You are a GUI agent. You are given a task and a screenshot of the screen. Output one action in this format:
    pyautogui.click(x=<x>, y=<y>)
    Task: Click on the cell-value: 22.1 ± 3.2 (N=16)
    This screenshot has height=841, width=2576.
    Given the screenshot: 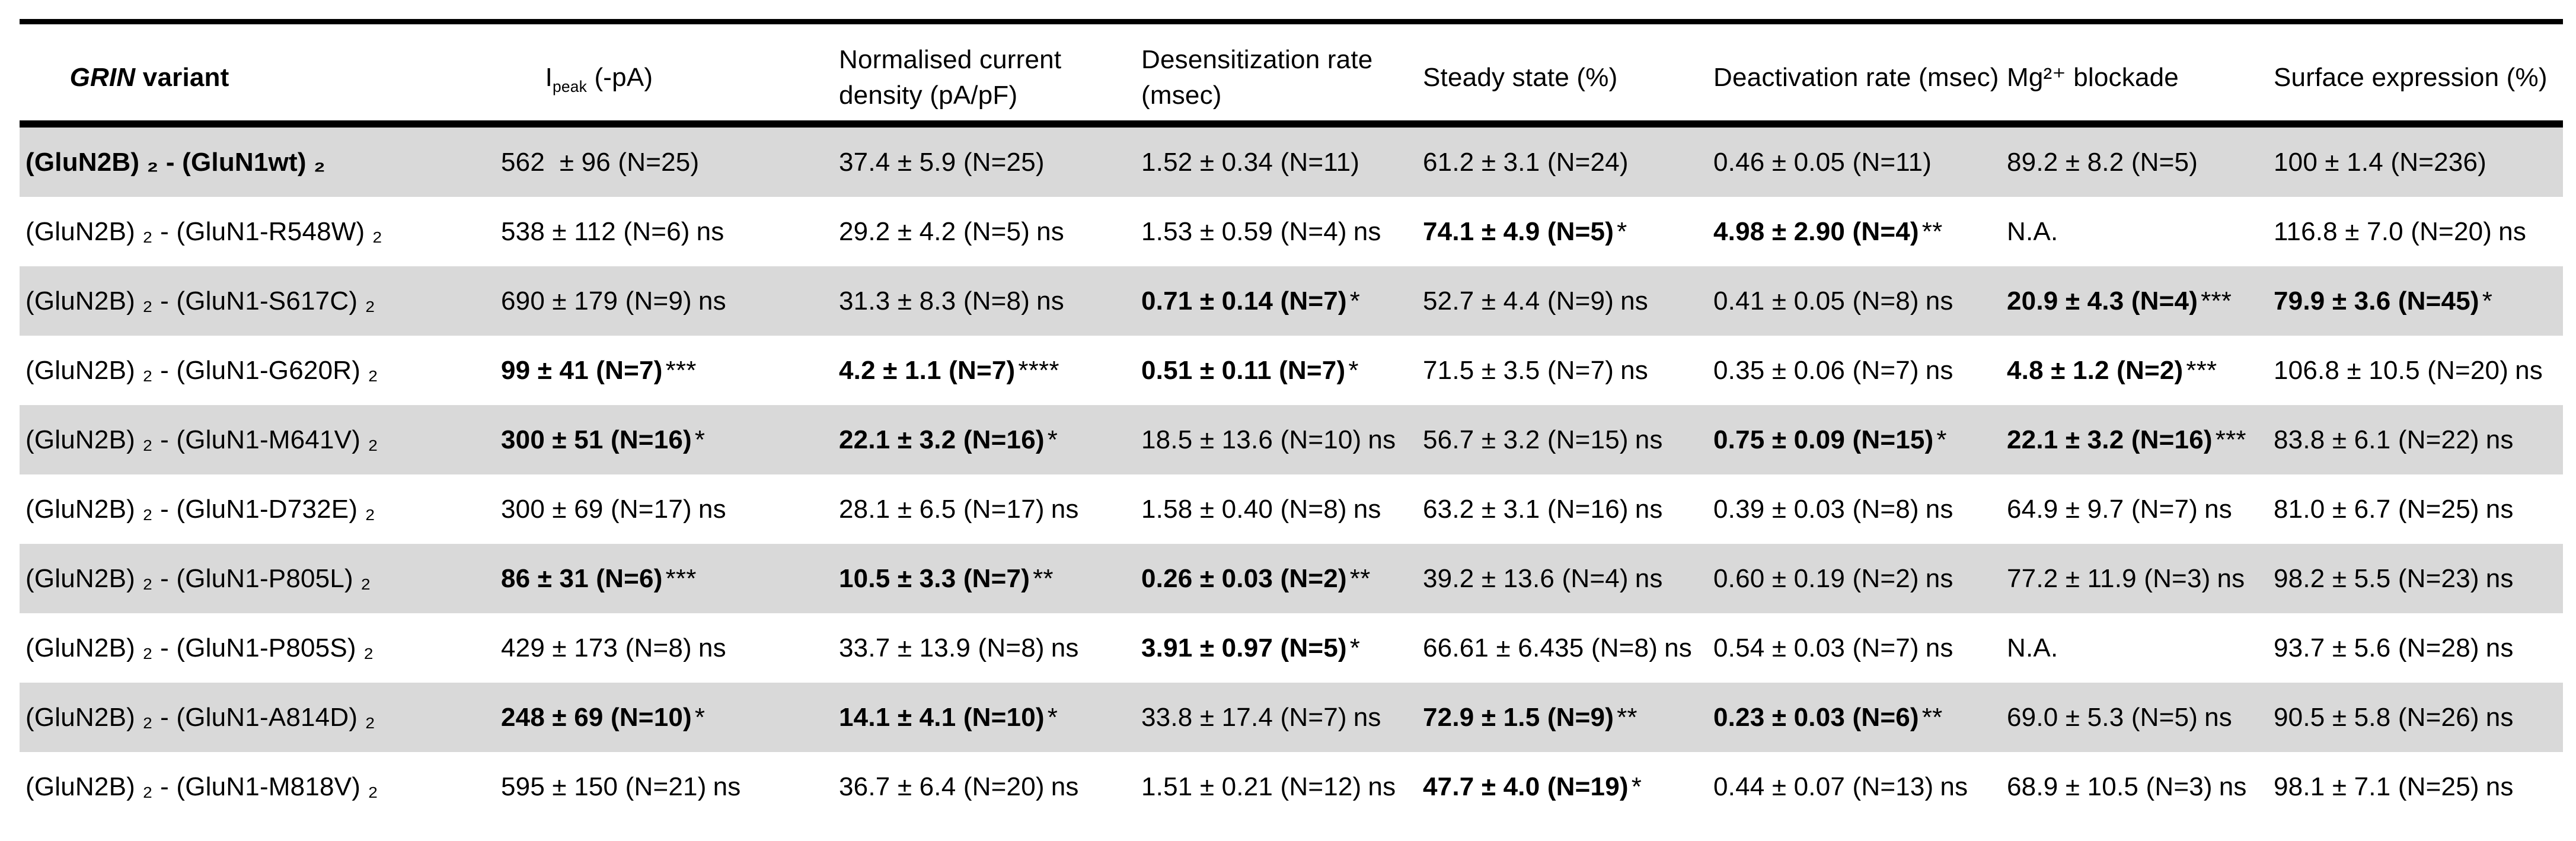 What is the action you would take?
    pyautogui.click(x=2110, y=439)
    